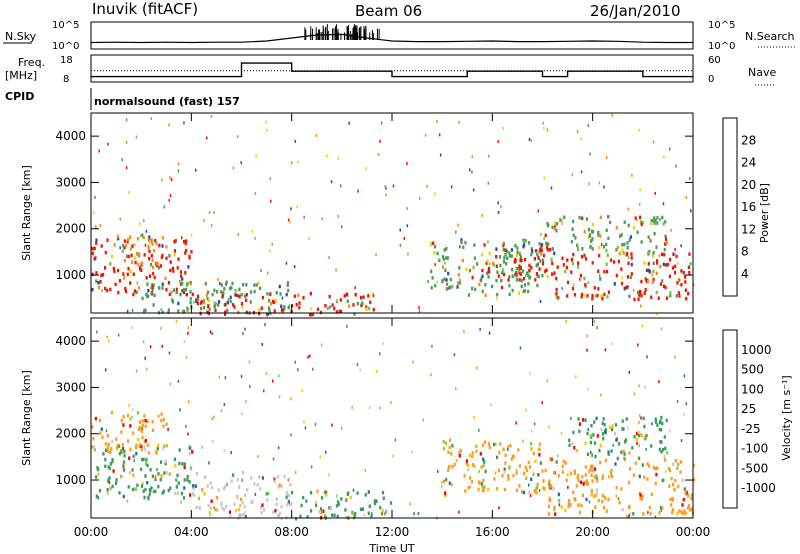 The image size is (800, 554). What do you see at coordinates (730, 207) in the screenshot?
I see `colorbar-frame` at bounding box center [730, 207].